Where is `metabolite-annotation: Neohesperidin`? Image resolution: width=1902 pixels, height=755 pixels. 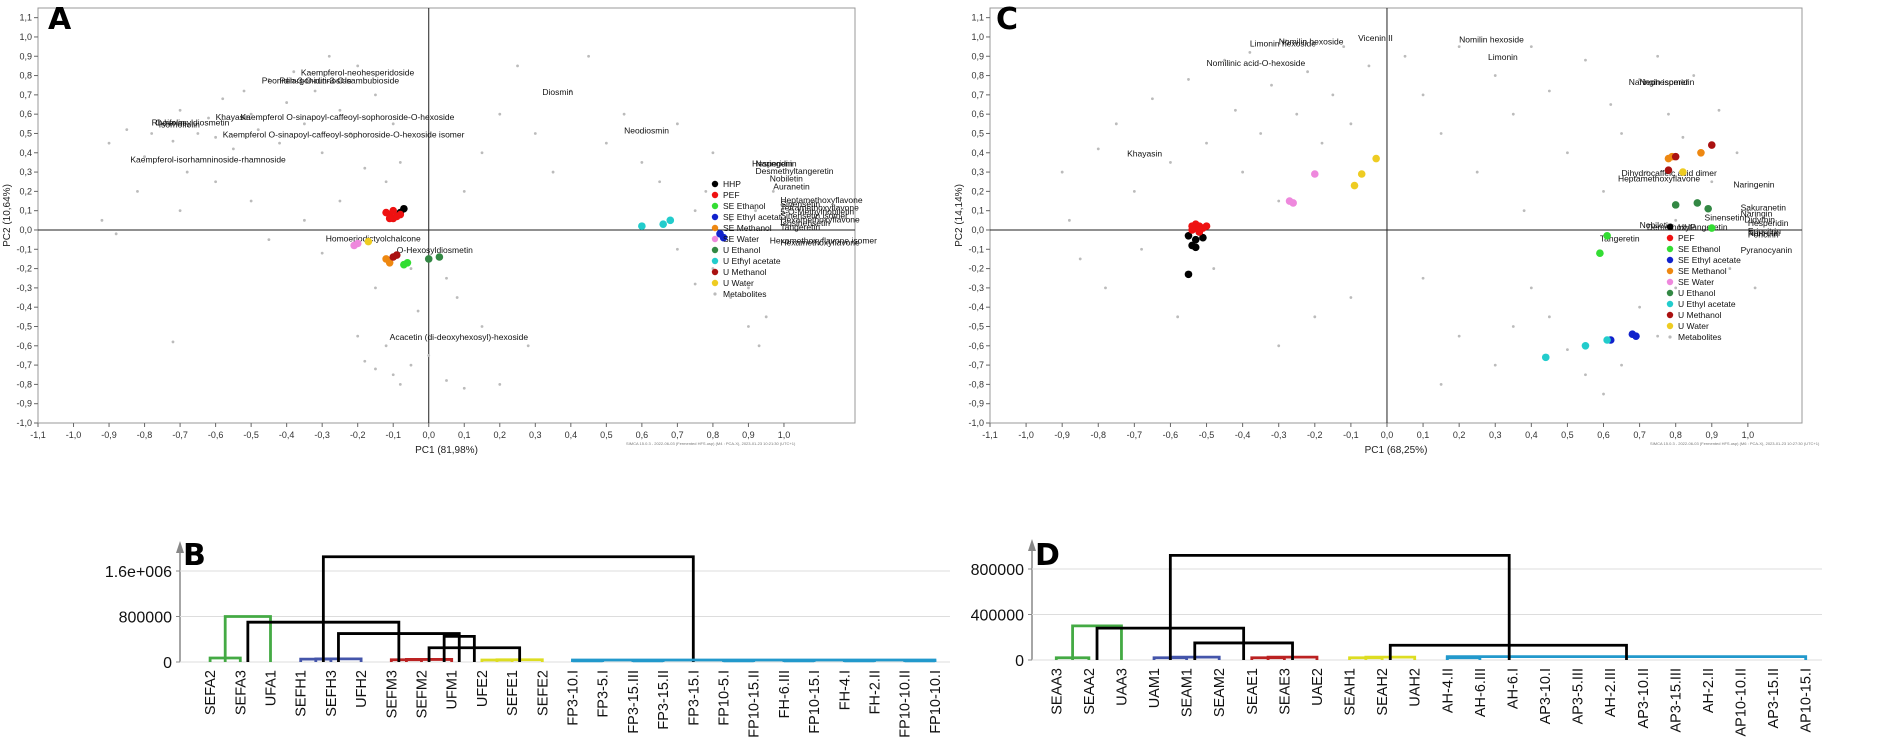 metabolite-annotation: Neohesperidin is located at coordinates (1667, 82).